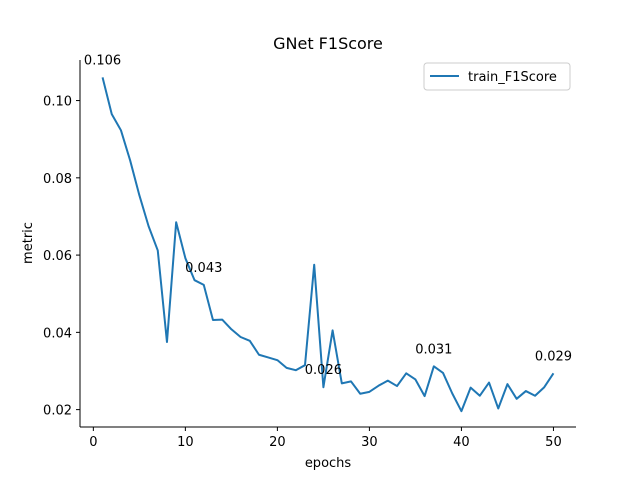  I want to click on y-axis-label: metric, so click(28, 243).